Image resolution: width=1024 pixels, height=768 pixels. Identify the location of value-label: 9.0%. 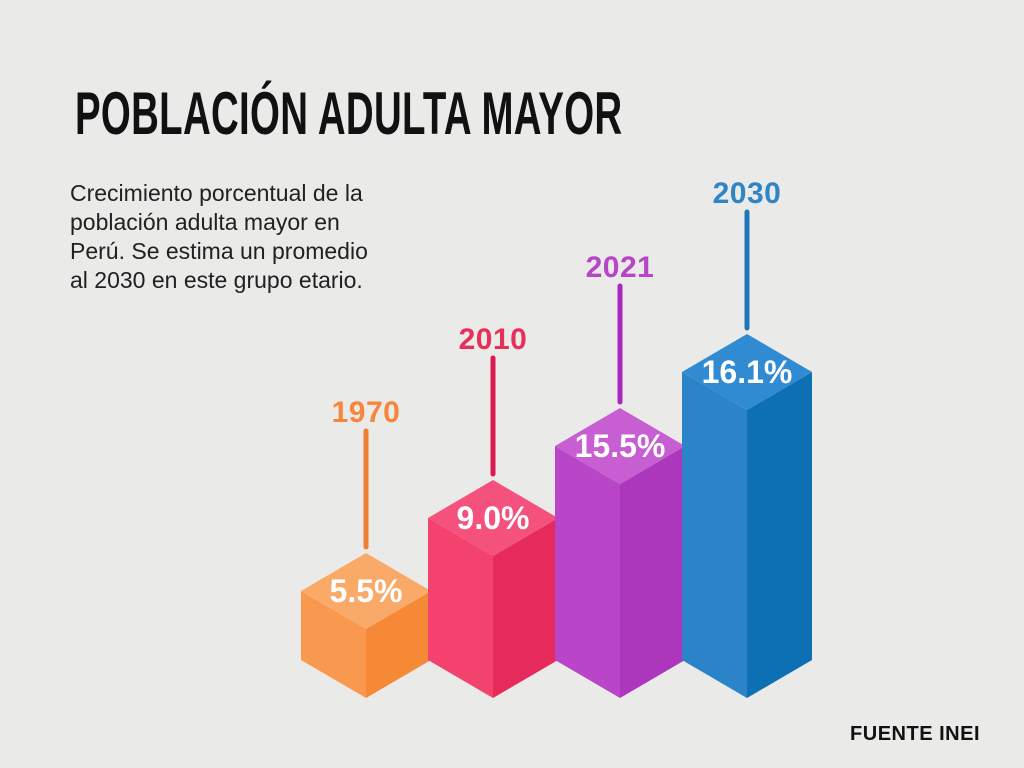
(493, 518).